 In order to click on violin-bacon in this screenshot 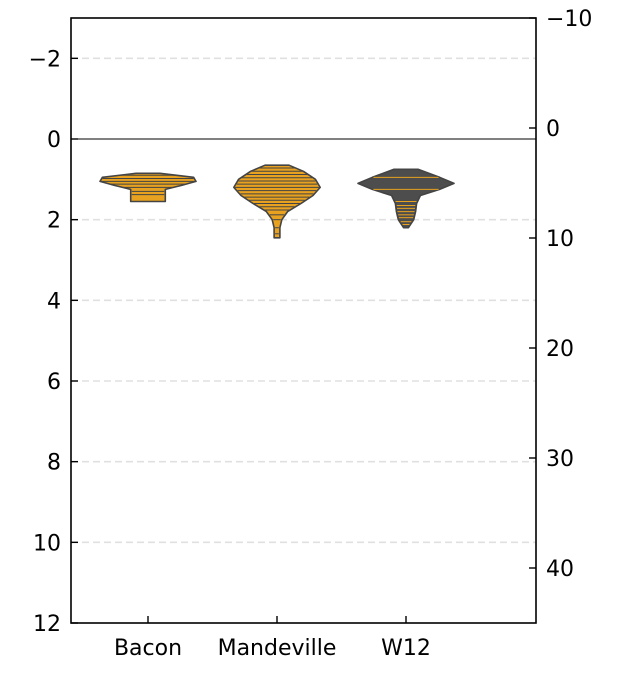, I will do `click(148, 187)`.